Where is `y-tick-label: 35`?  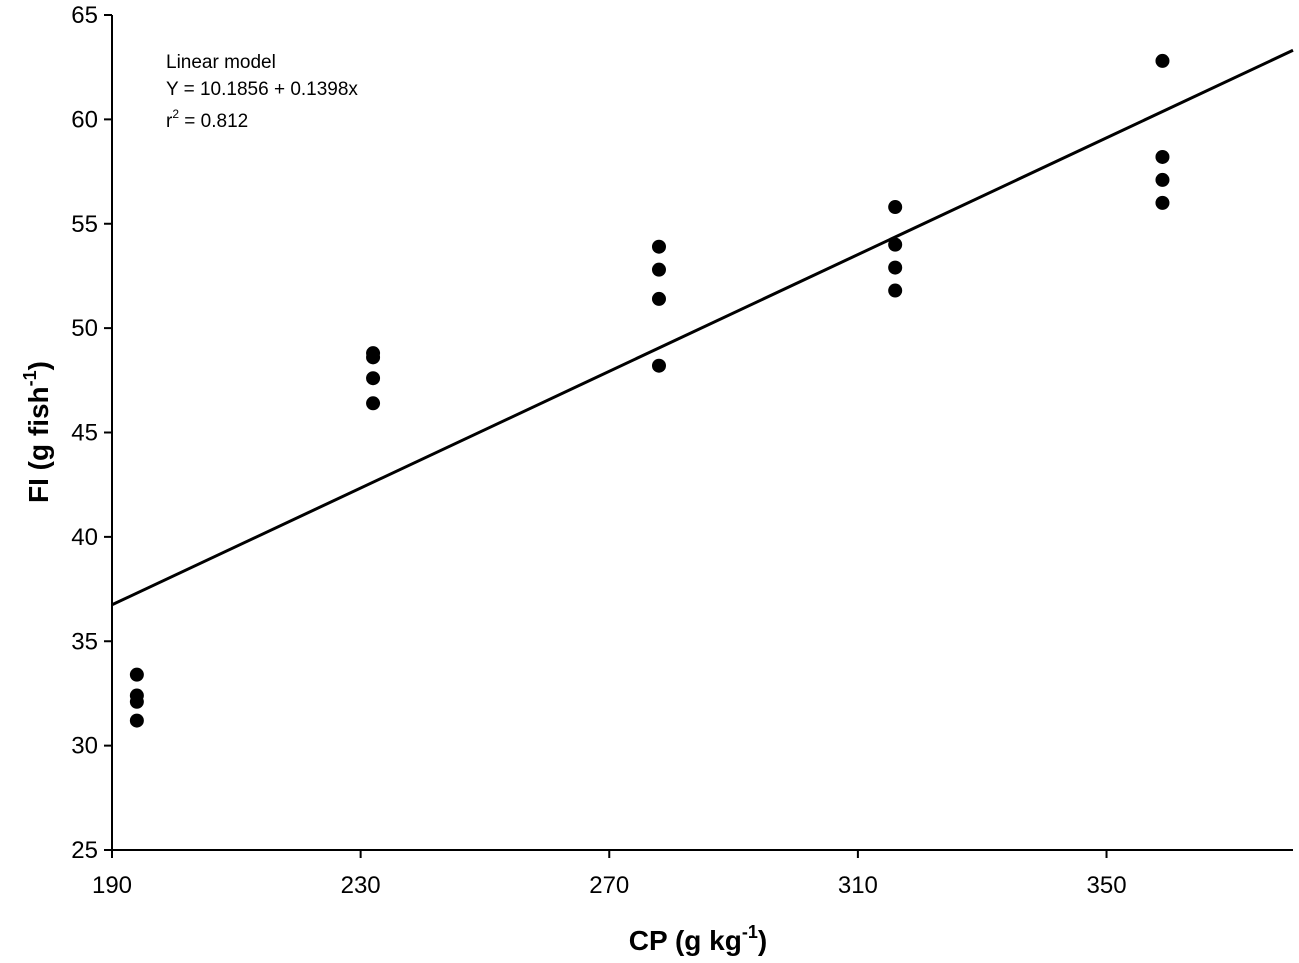 y-tick-label: 35 is located at coordinates (84, 641).